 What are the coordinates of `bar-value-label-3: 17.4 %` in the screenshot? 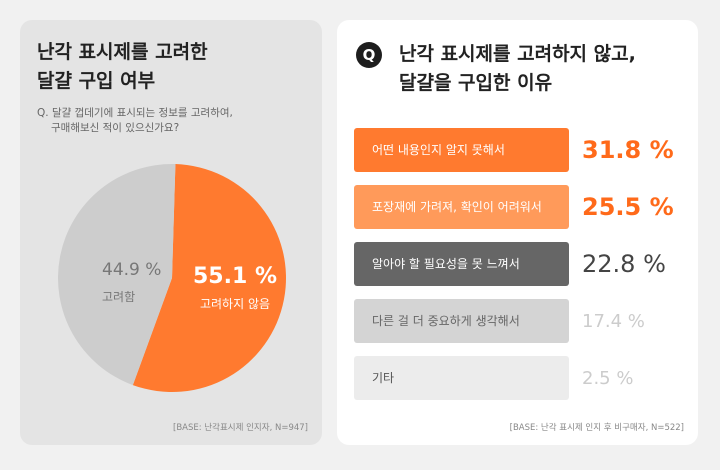 It's located at (613, 321).